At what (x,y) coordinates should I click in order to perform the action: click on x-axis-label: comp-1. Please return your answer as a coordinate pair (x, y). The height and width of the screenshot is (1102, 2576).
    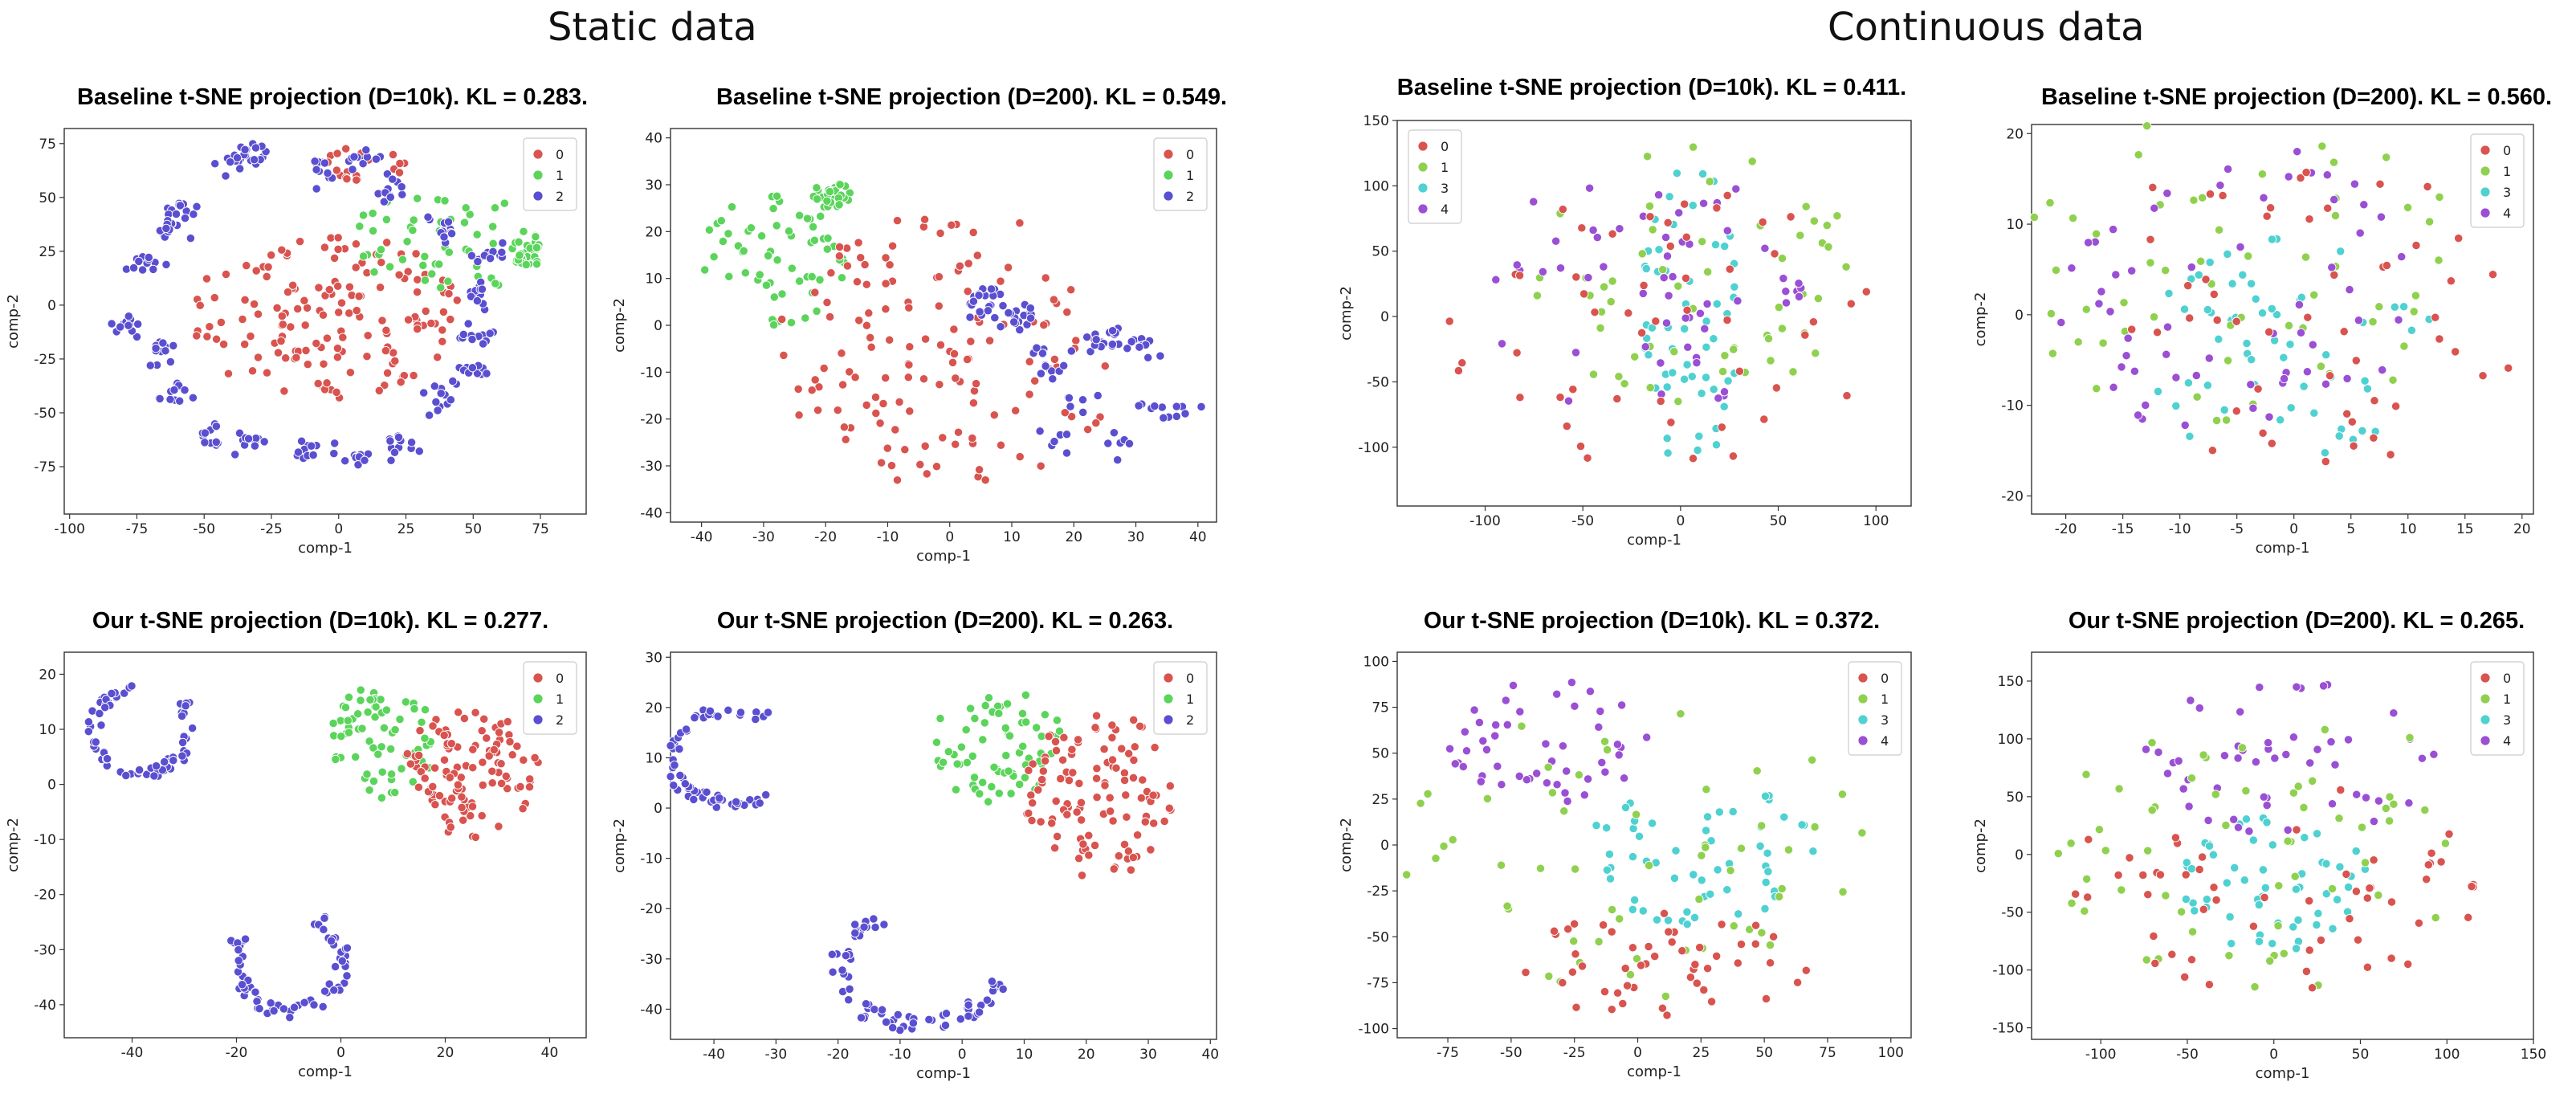
    Looking at the image, I should click on (325, 548).